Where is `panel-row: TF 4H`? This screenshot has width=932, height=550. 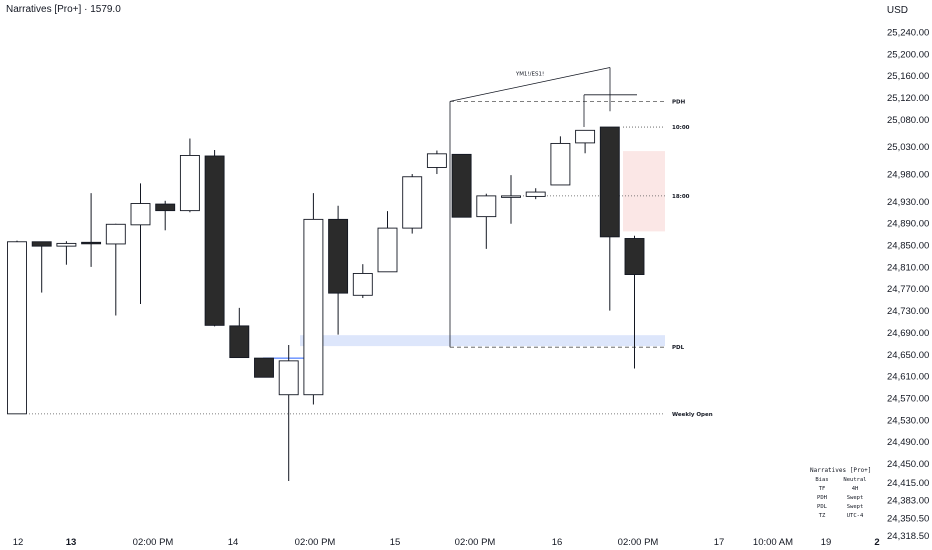
panel-row: TF 4H is located at coordinates (843, 490).